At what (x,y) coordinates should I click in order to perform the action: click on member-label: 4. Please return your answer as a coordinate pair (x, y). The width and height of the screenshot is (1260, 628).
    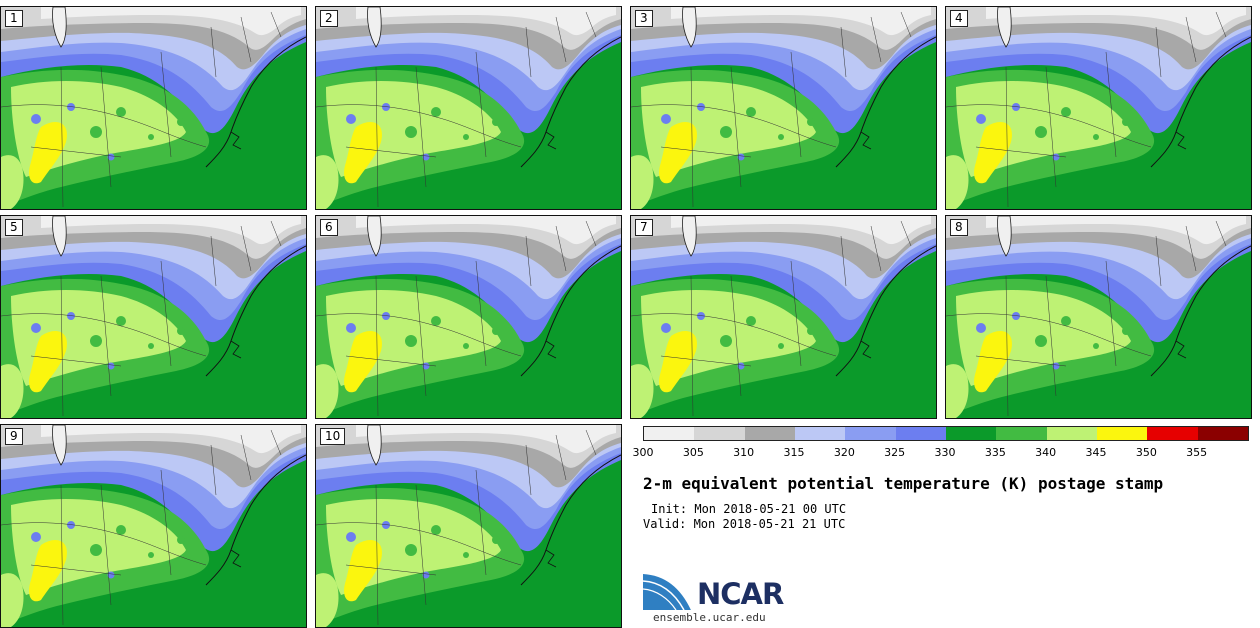
    Looking at the image, I should click on (959, 18).